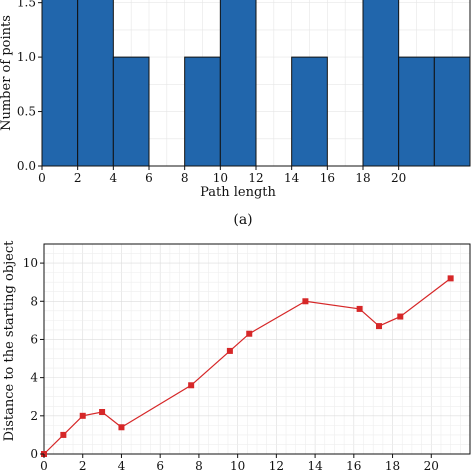 The width and height of the screenshot is (474, 474). What do you see at coordinates (362, 178) in the screenshot?
I see `histogram-x-tick-label: 18` at bounding box center [362, 178].